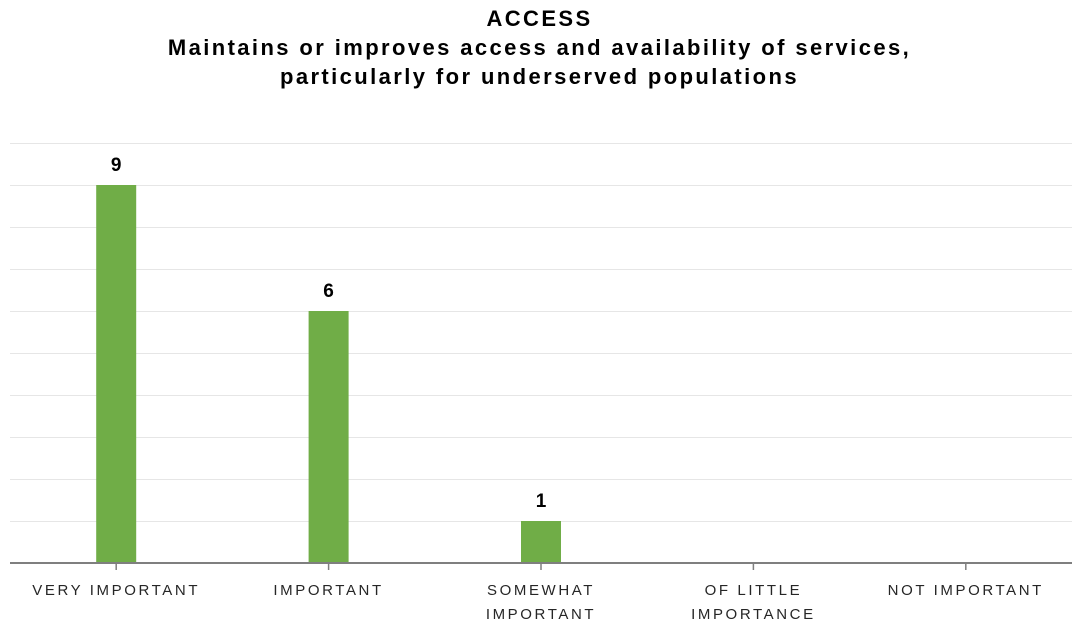  I want to click on x-tick-label-2-0: SOMEWHAT, so click(541, 590).